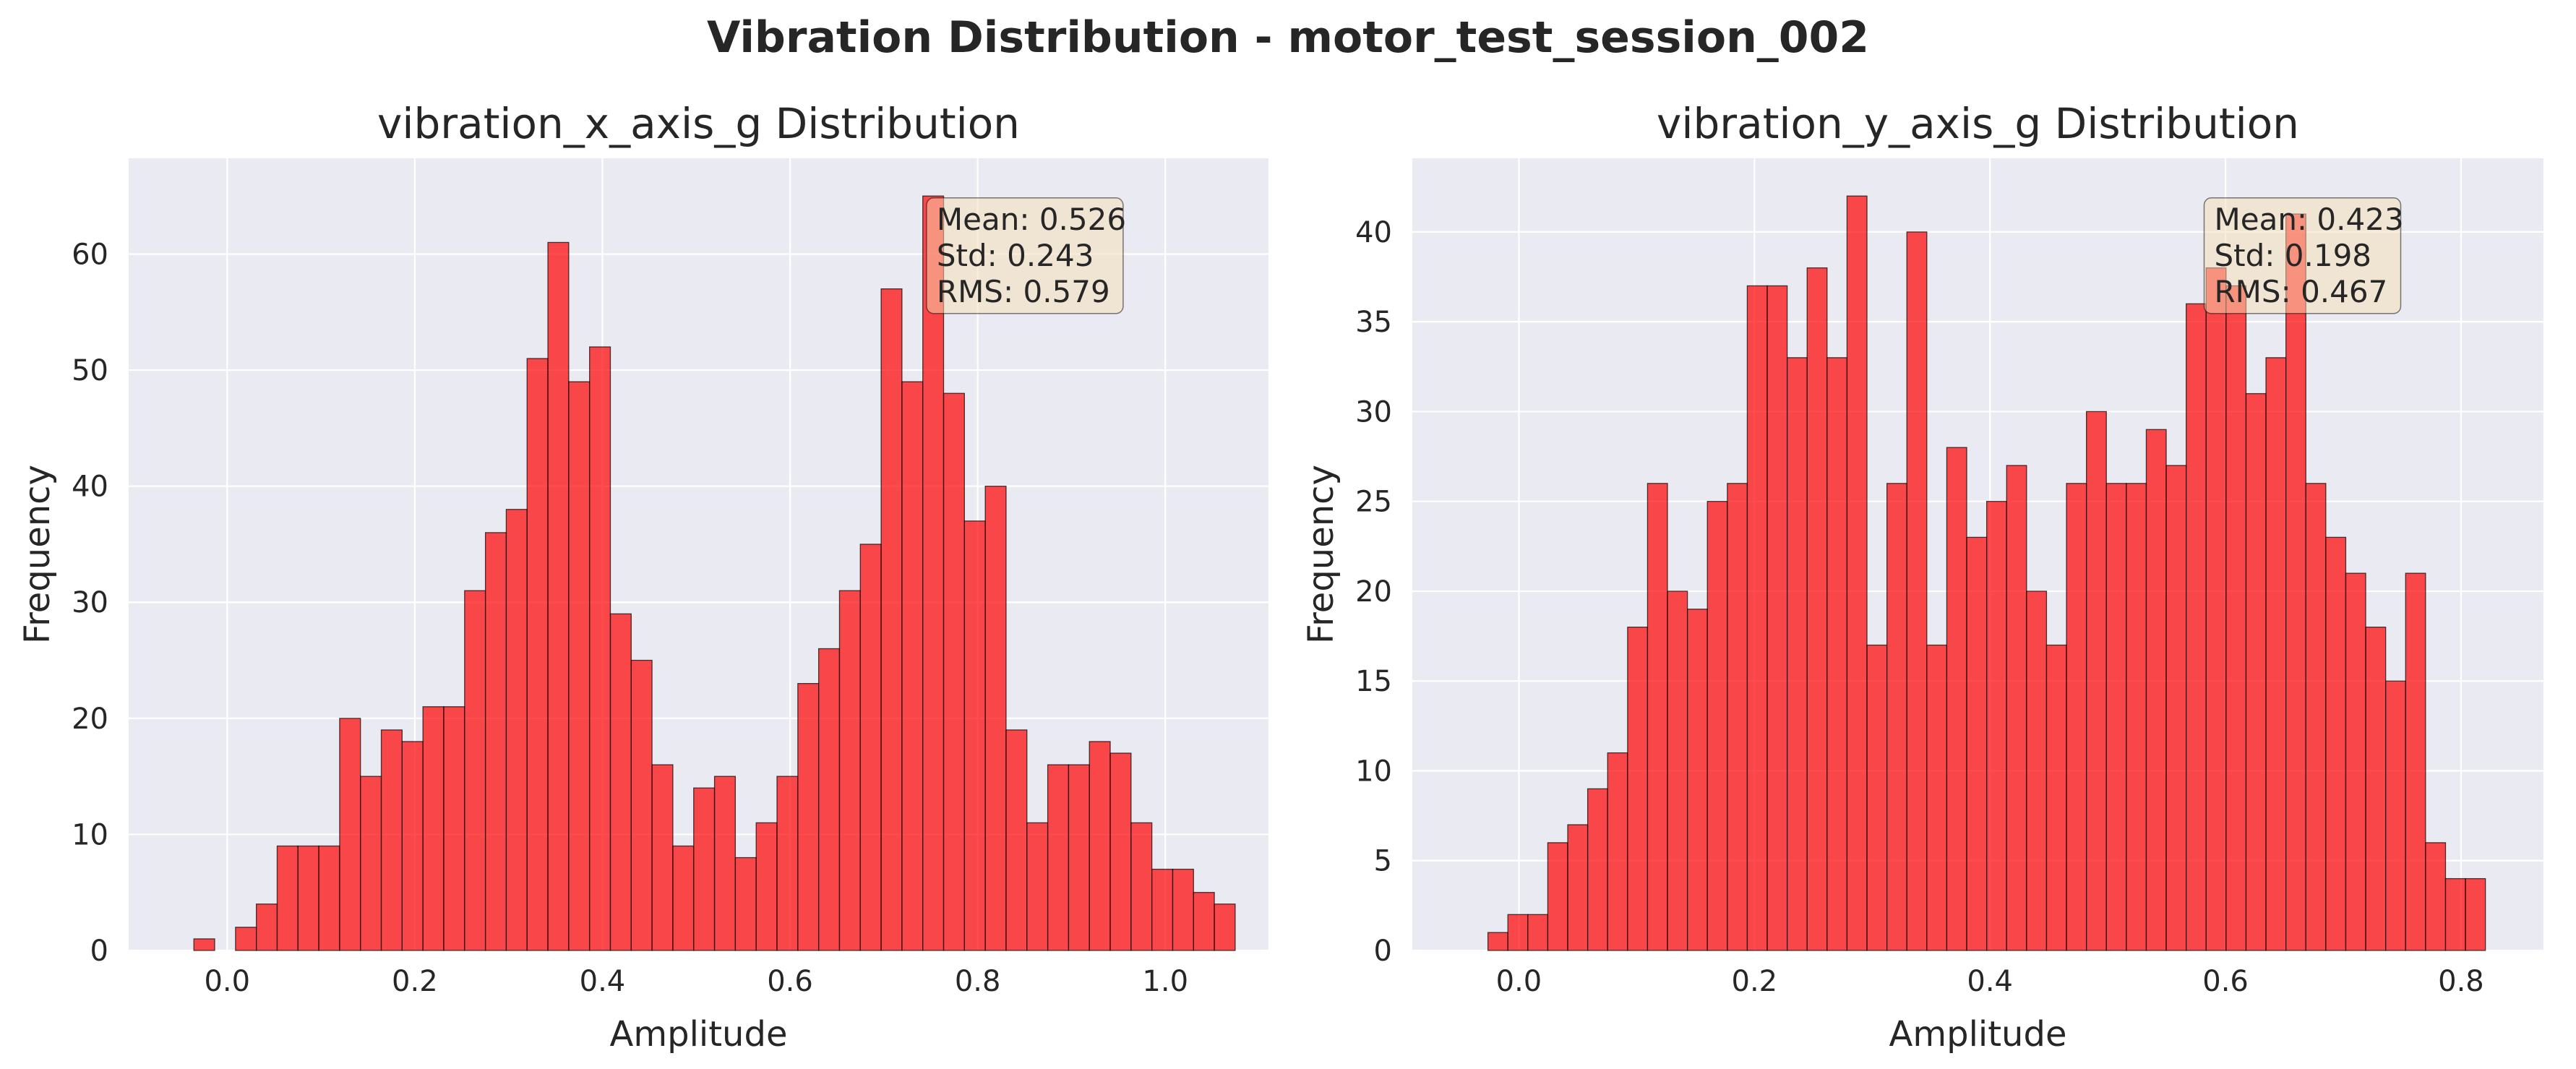 This screenshot has height=1069, width=2576. I want to click on stats-rms: RMS: 0.467, so click(2301, 291).